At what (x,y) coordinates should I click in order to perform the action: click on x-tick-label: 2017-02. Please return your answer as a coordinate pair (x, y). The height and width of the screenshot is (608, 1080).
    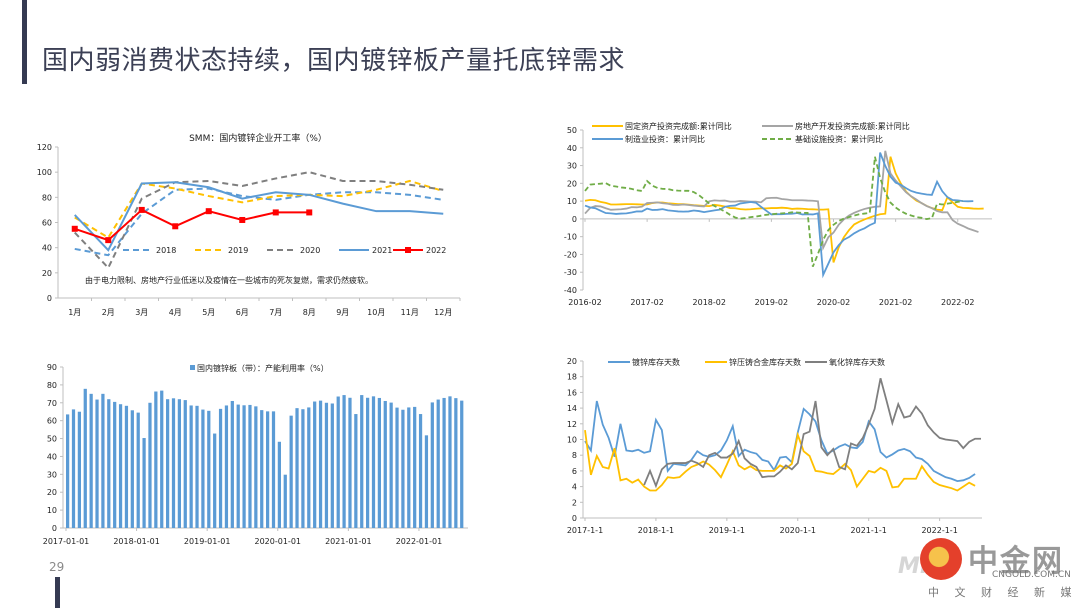
    Looking at the image, I should click on (646, 302).